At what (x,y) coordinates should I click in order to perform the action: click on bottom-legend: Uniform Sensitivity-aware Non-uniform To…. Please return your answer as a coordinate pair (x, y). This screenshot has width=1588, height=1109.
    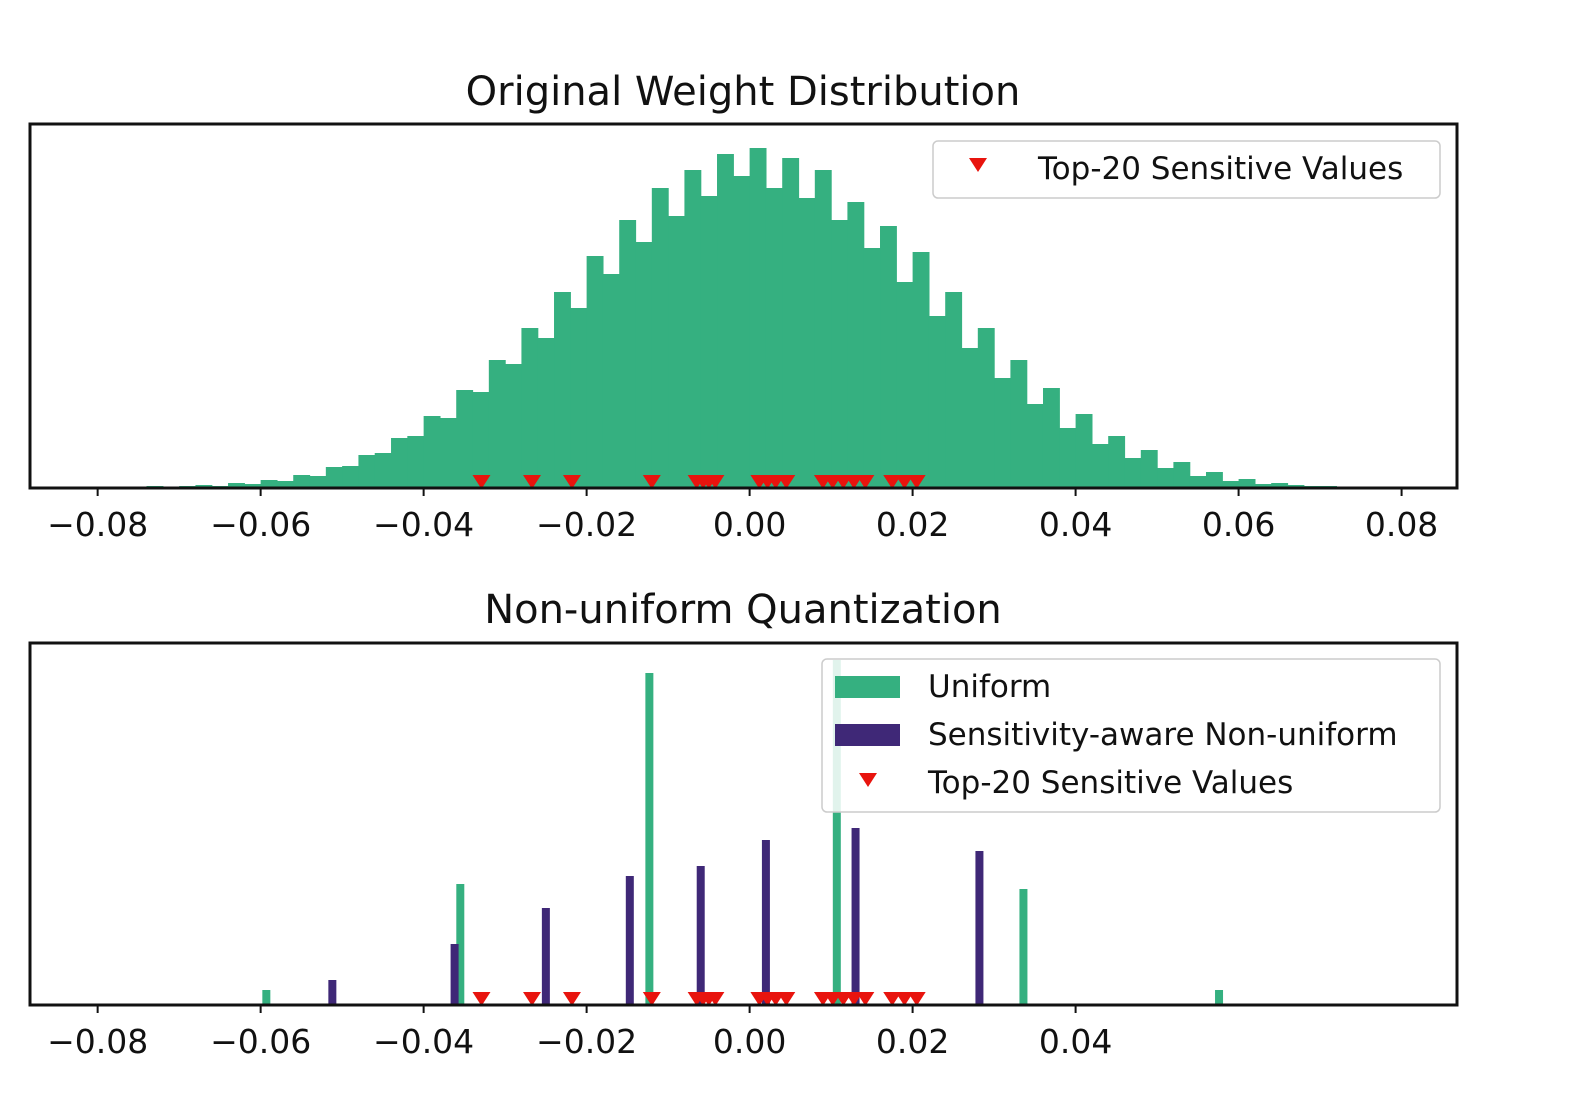
    Looking at the image, I should click on (1131, 735).